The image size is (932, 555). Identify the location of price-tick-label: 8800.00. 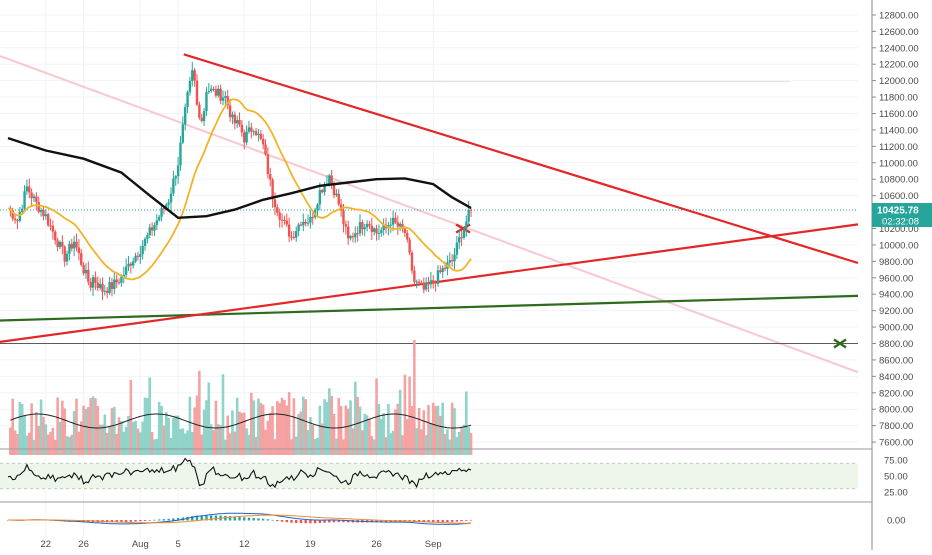
(896, 344).